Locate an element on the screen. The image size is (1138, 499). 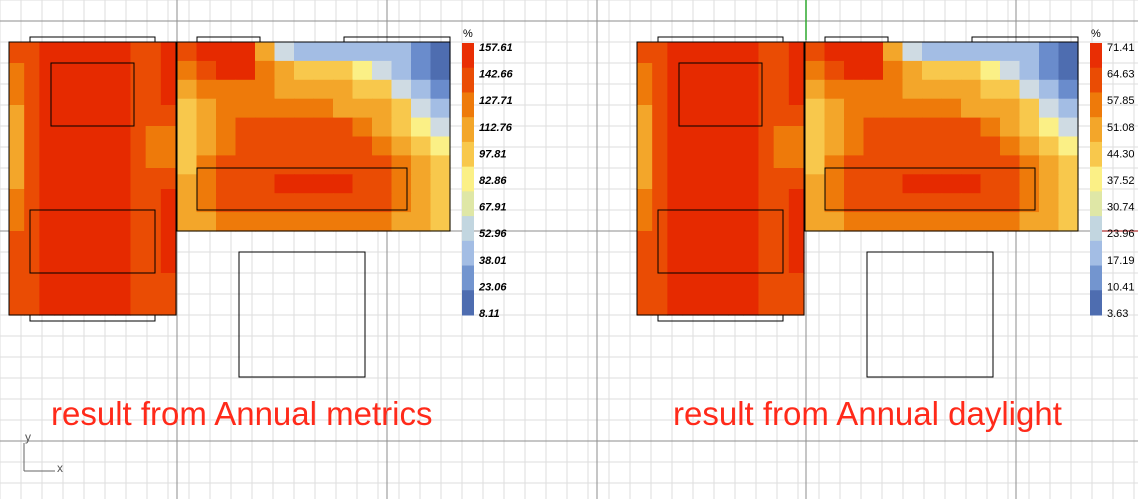
furniture-a is located at coordinates (720, 94).